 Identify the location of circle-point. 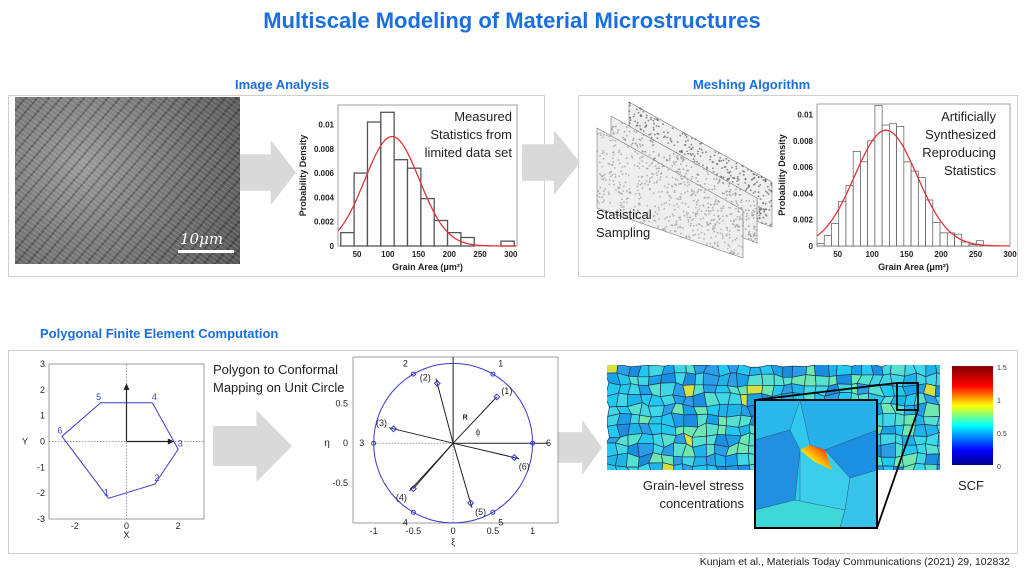
(413, 374).